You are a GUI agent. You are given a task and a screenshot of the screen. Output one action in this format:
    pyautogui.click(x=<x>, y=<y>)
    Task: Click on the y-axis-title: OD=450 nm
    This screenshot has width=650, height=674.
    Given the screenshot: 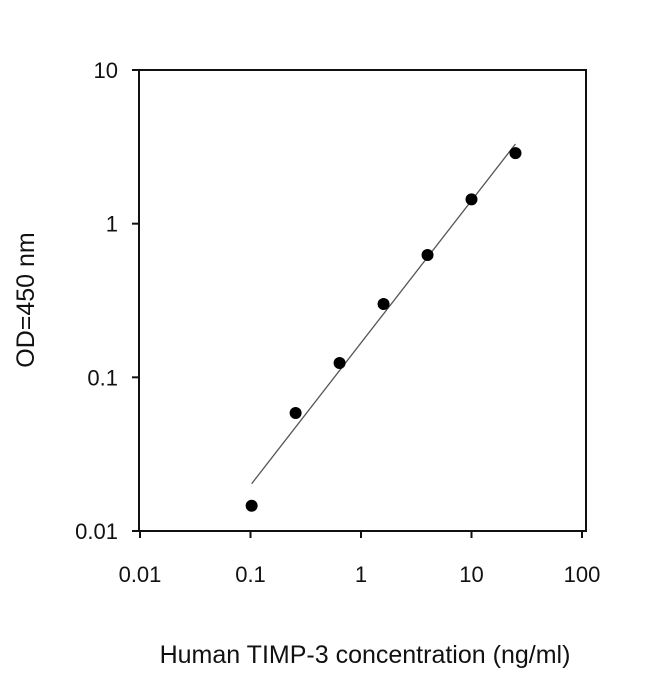 What is the action you would take?
    pyautogui.click(x=26, y=300)
    